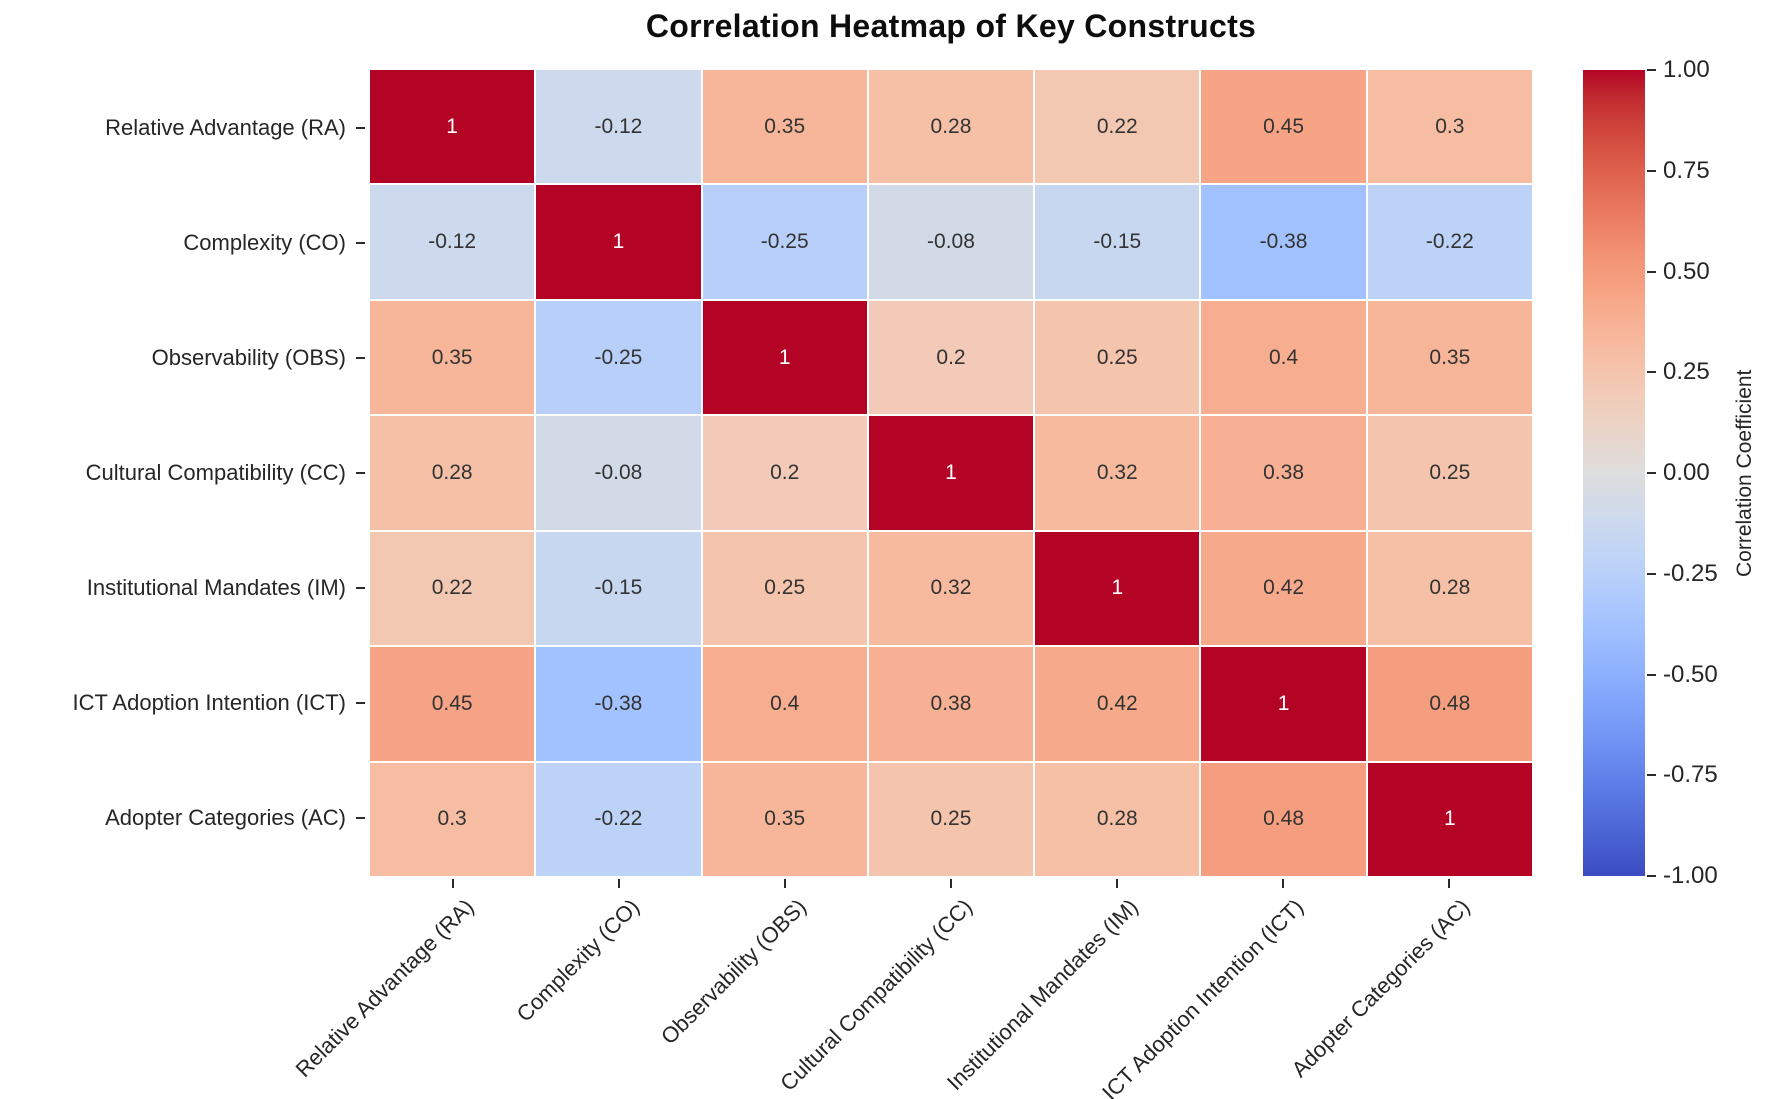 This screenshot has height=1099, width=1772. What do you see at coordinates (216, 588) in the screenshot?
I see `y-axis-label: Institutional Mandates (IM)` at bounding box center [216, 588].